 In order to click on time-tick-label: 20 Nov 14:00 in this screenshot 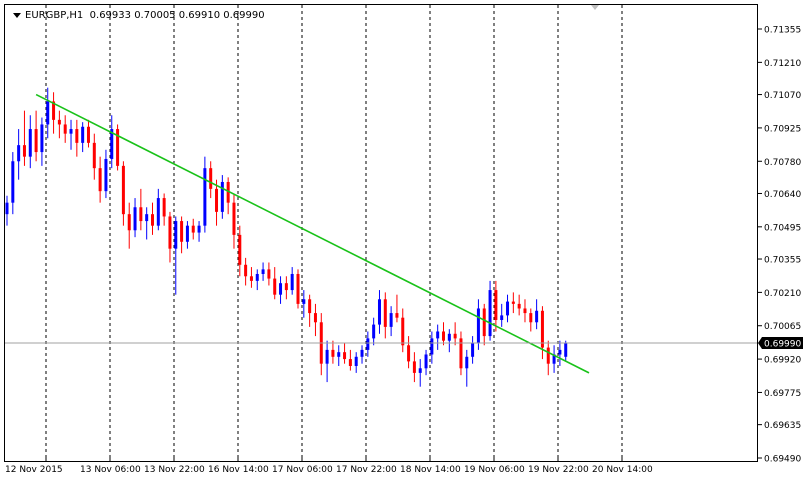, I will do `click(622, 470)`.